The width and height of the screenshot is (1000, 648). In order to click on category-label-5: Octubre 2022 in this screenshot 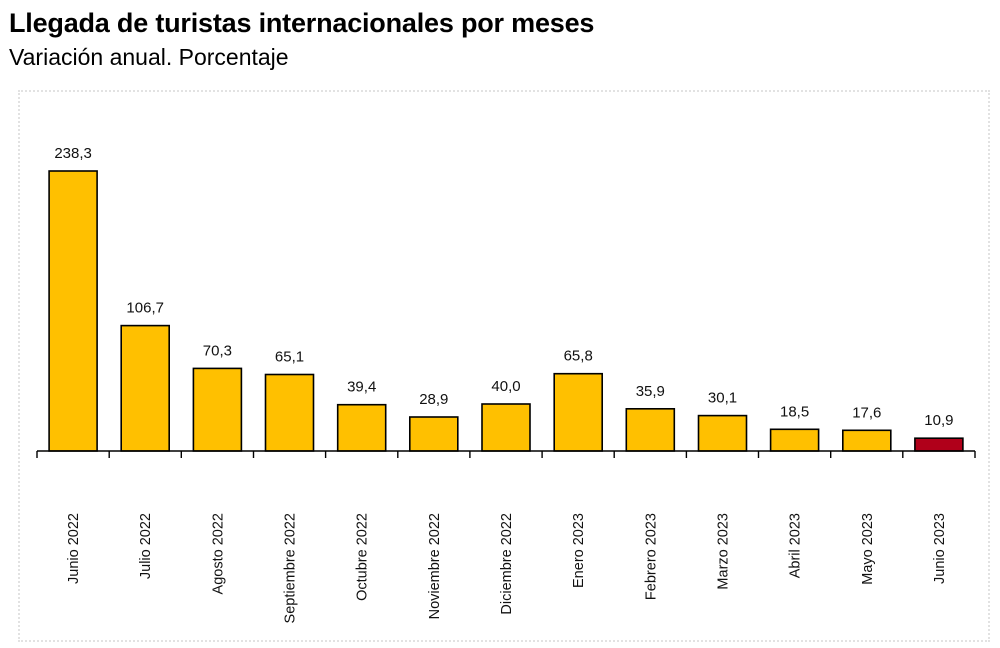, I will do `click(363, 557)`.